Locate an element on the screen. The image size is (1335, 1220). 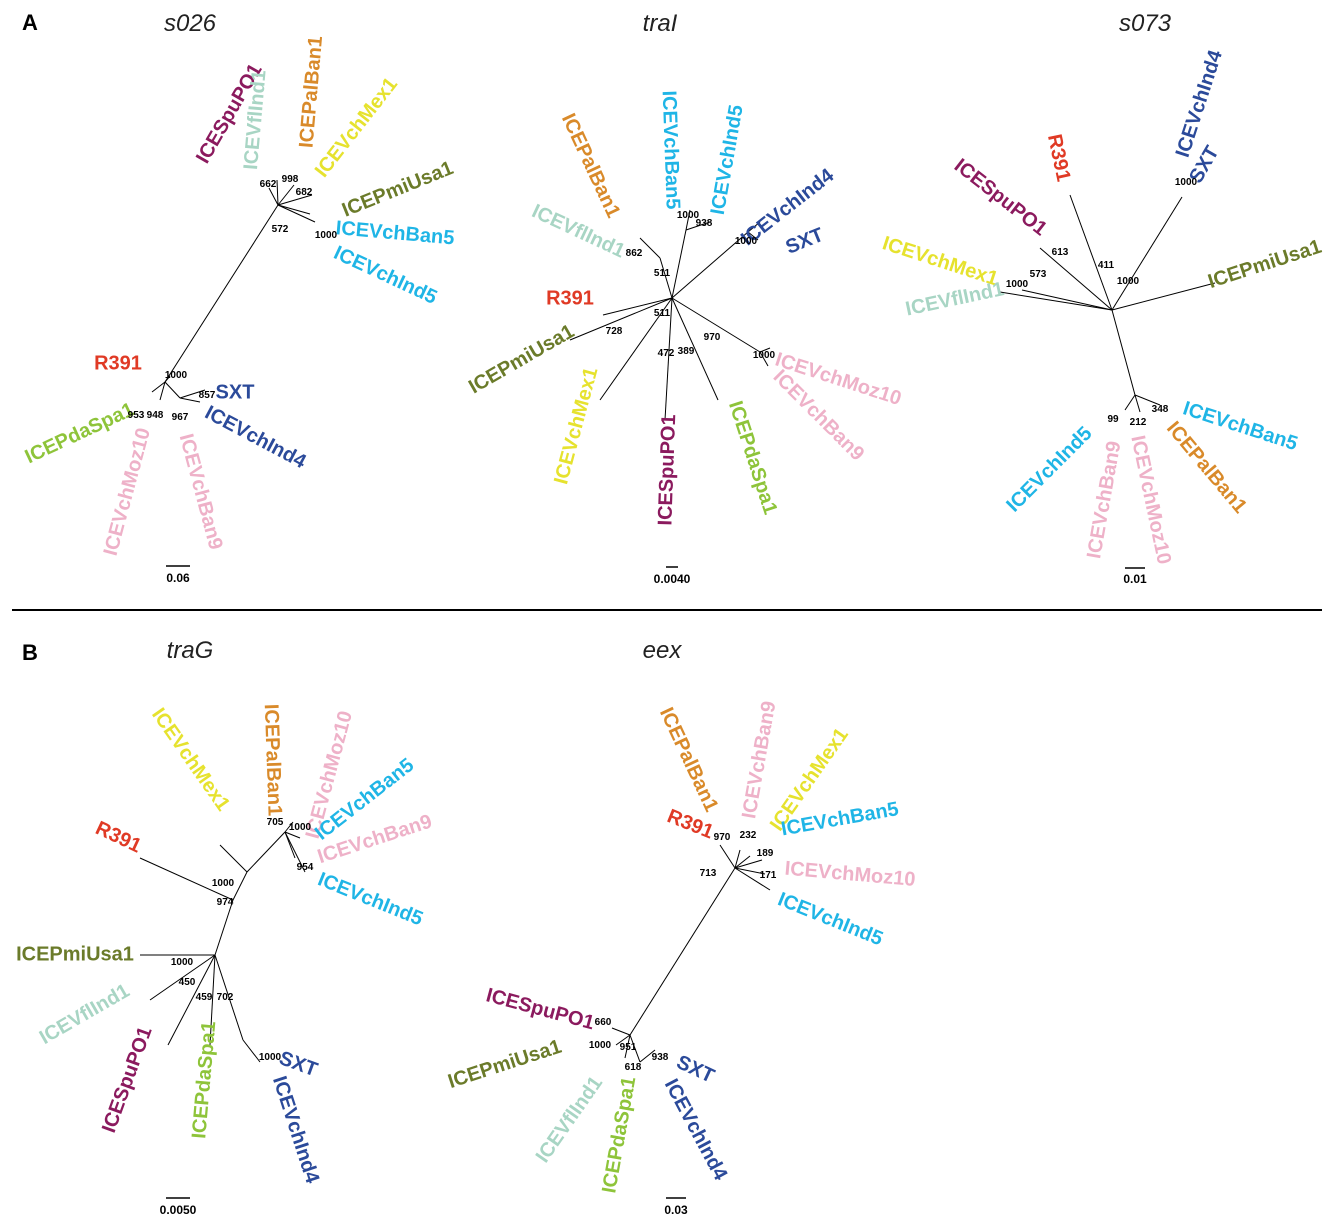
tip-label: ICEVchMex1 is located at coordinates (576, 426).